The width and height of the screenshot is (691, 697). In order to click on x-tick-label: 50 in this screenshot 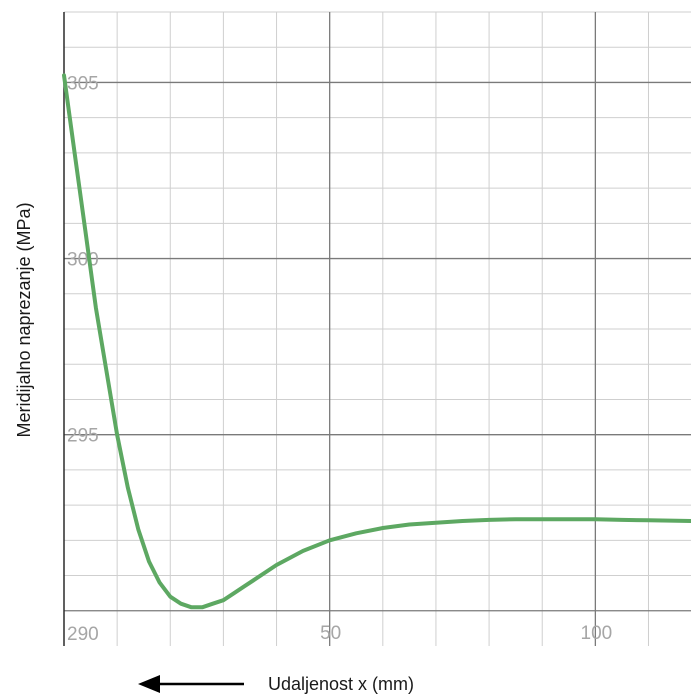, I will do `click(330, 633)`.